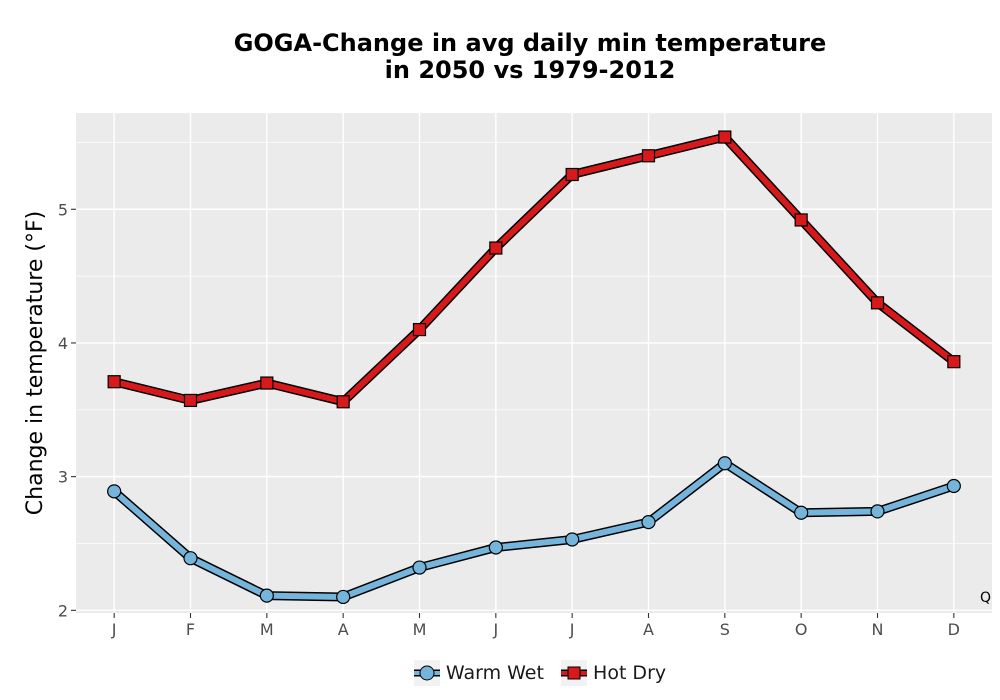 Image resolution: width=1000 pixels, height=700 pixels. What do you see at coordinates (63, 209) in the screenshot?
I see `y-tick-label: 5` at bounding box center [63, 209].